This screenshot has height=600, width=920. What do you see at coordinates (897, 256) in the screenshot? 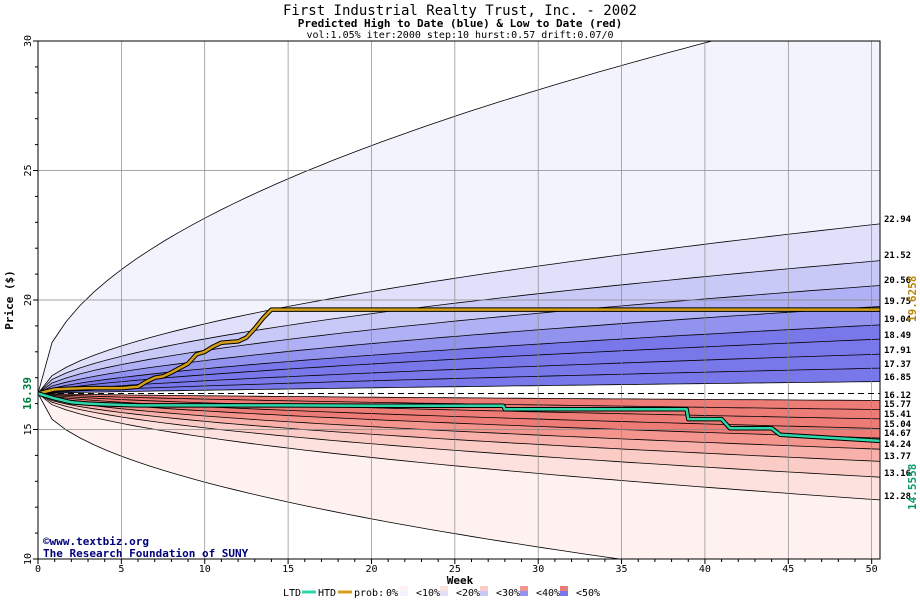
I see `percentile-label-high-1: 21.52` at bounding box center [897, 256].